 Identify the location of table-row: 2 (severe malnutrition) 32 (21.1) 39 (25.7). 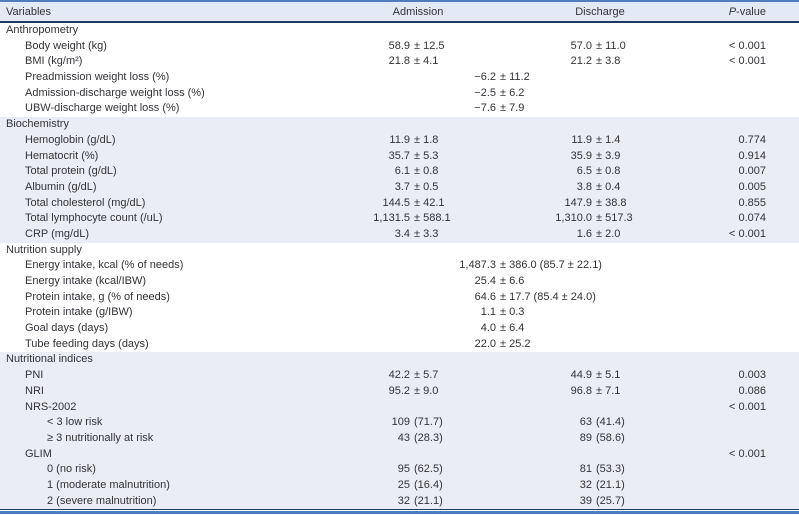
(399, 501).